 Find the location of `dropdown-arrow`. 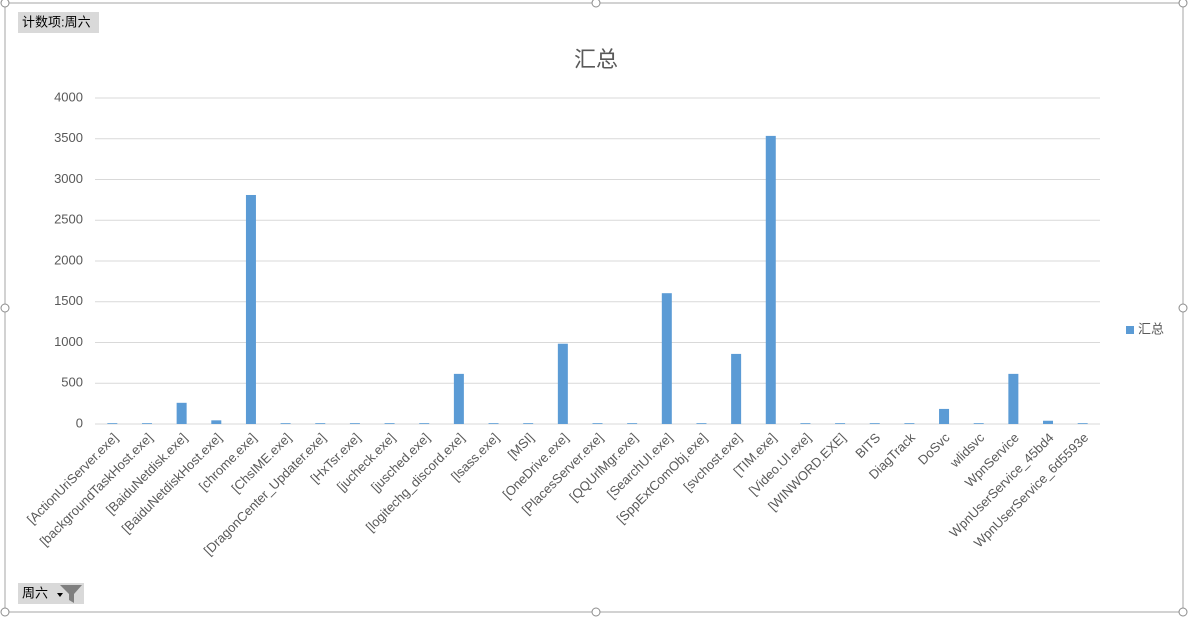

dropdown-arrow is located at coordinates (60, 595).